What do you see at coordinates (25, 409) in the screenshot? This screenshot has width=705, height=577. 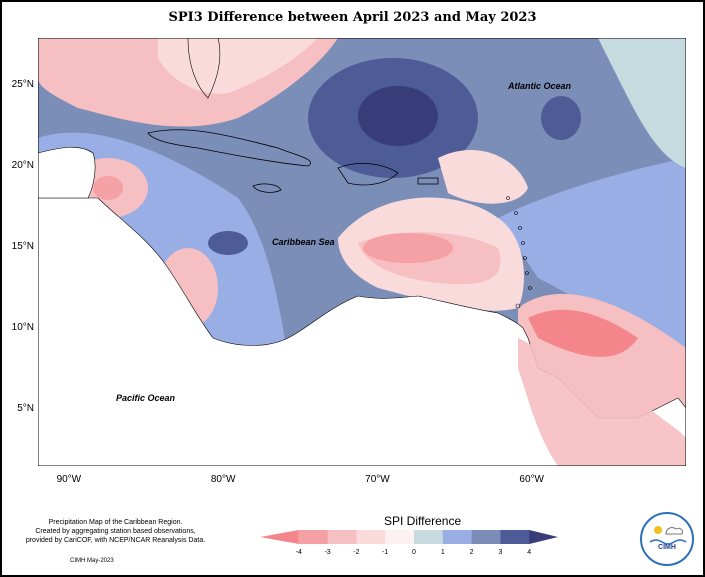 I see `lat-tick-label: 5°N` at bounding box center [25, 409].